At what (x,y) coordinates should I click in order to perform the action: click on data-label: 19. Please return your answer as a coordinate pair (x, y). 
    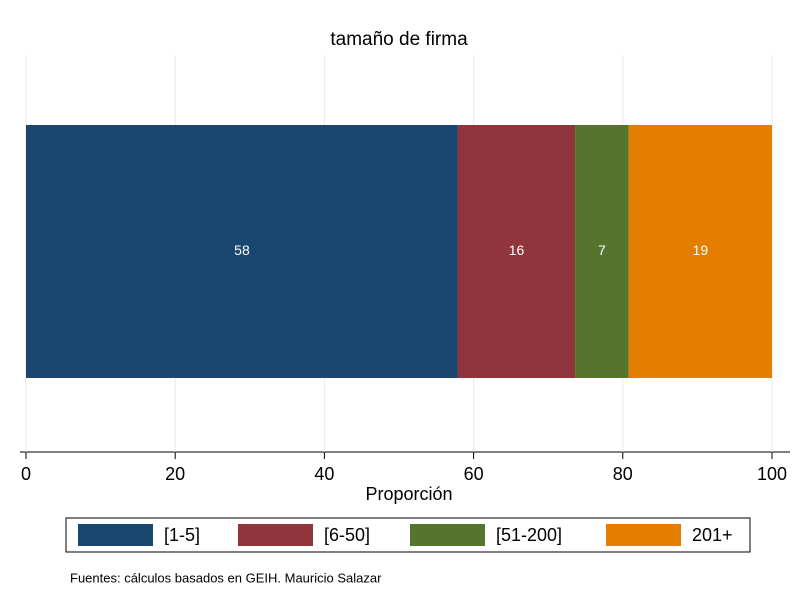
    Looking at the image, I should click on (701, 250).